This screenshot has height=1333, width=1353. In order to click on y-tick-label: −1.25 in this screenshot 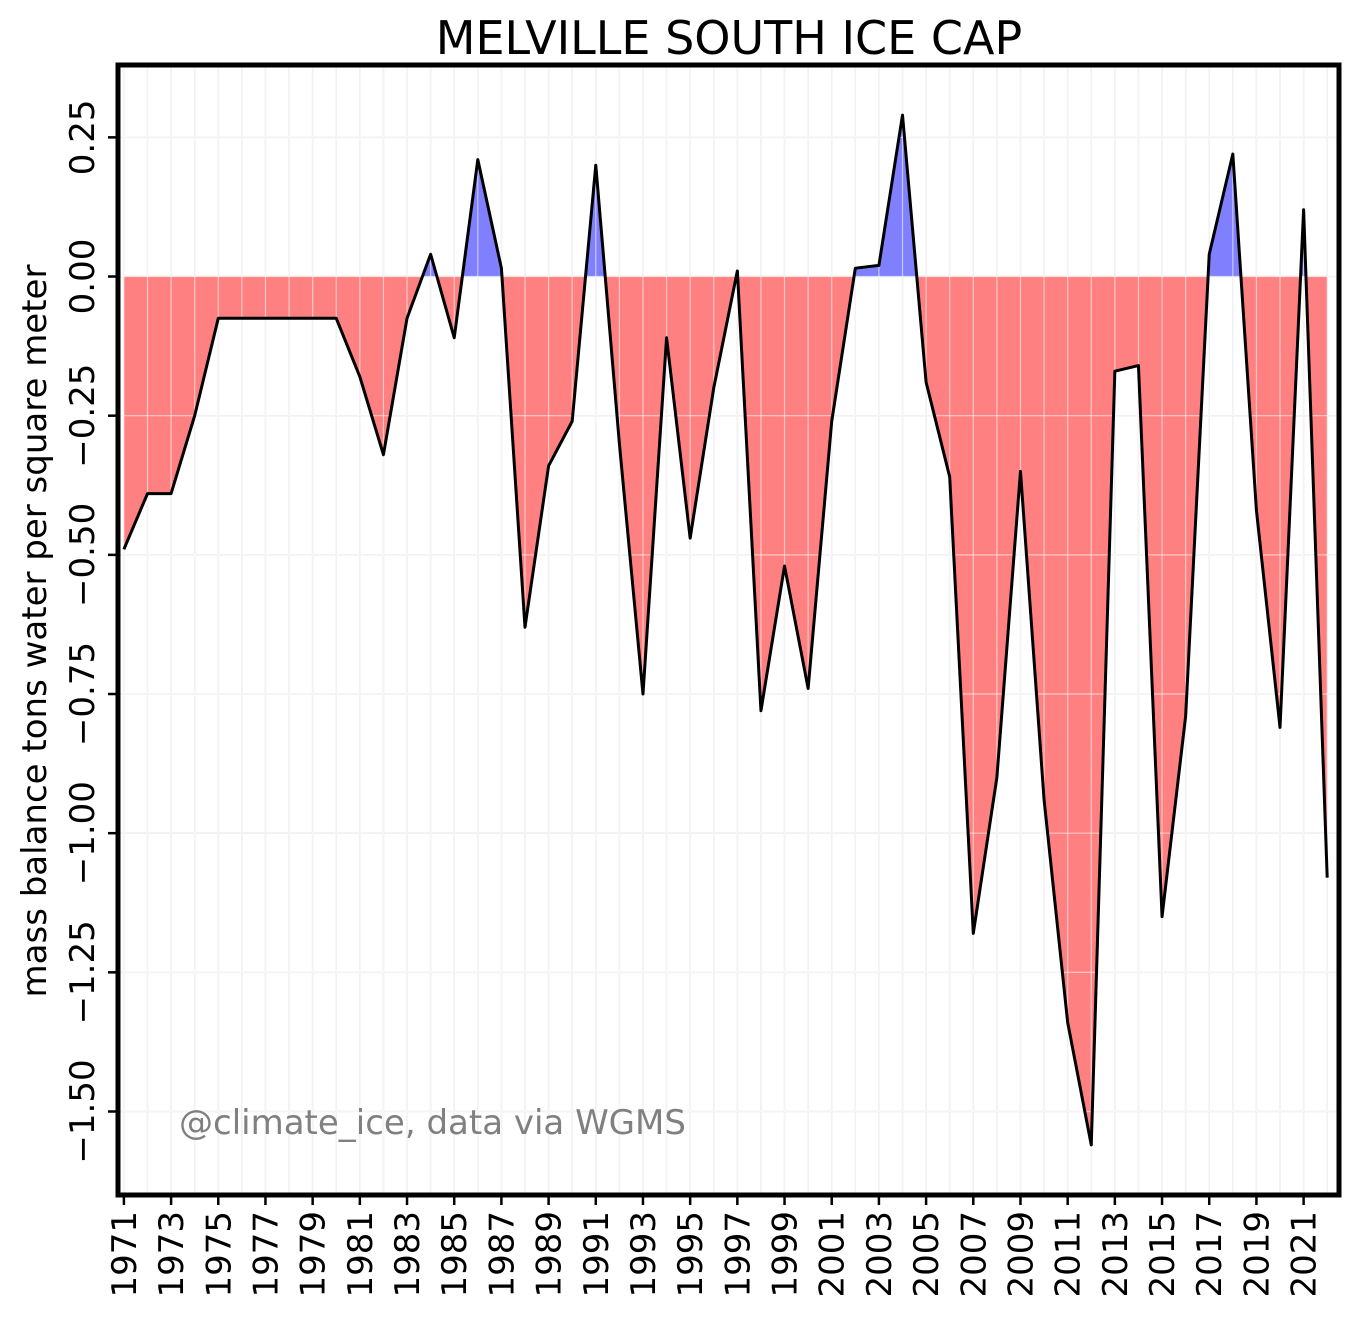, I will do `click(83, 972)`.